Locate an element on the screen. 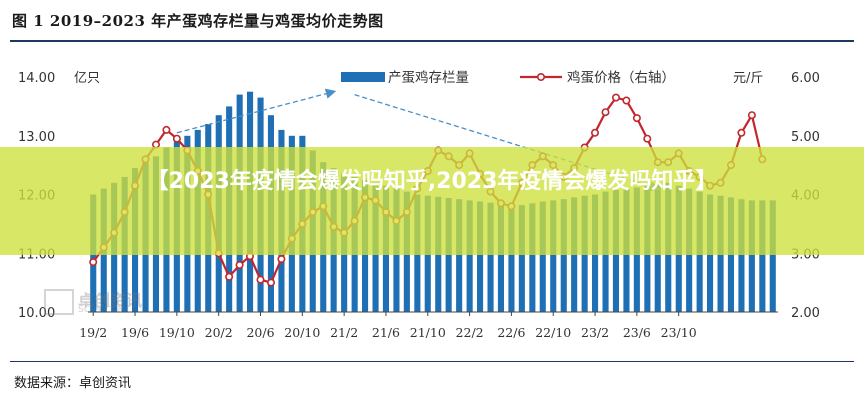 This screenshot has height=404, width=864. x-tick-label: 23/2 is located at coordinates (595, 332).